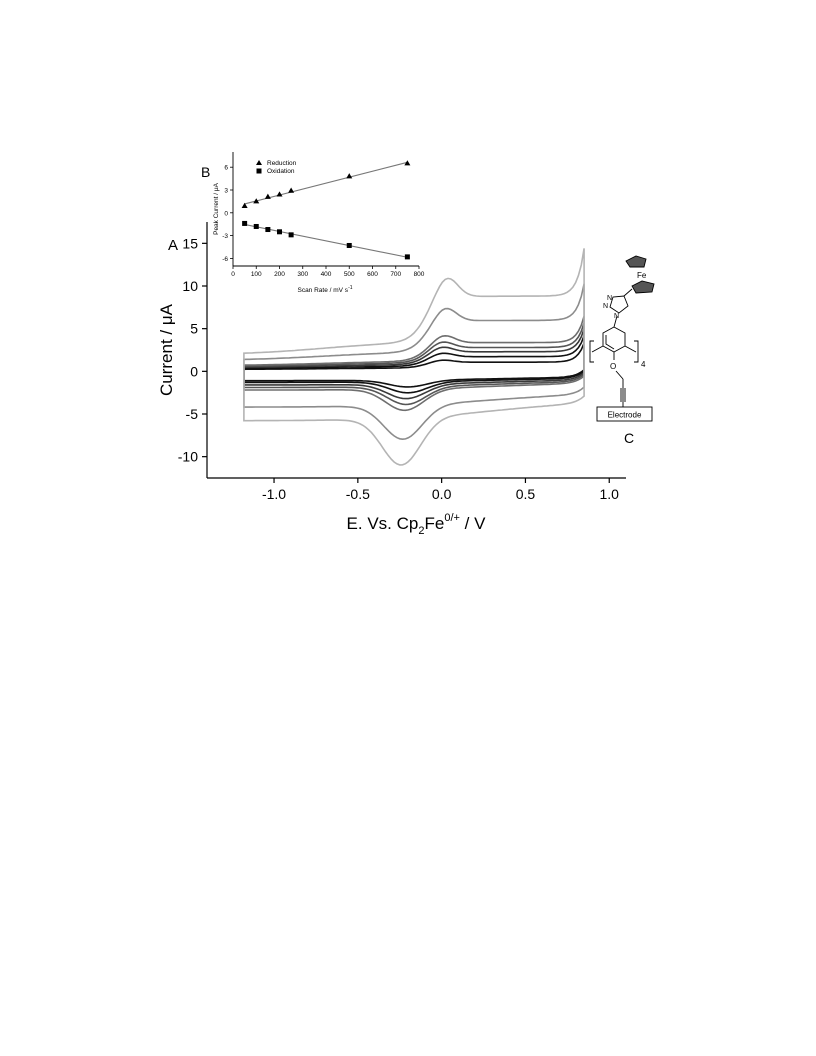  I want to click on methylene-left, so click(597, 349).